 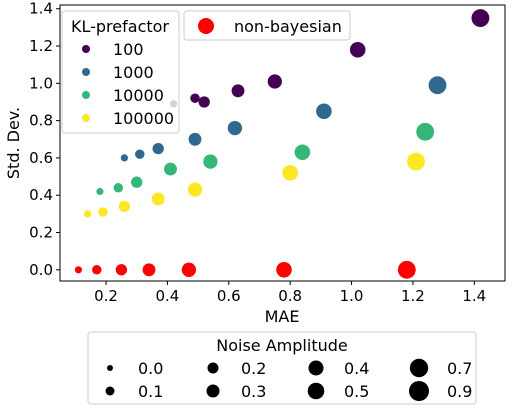 What do you see at coordinates (316, 391) in the screenshot?
I see `legend-noise-swatch-0.5` at bounding box center [316, 391].